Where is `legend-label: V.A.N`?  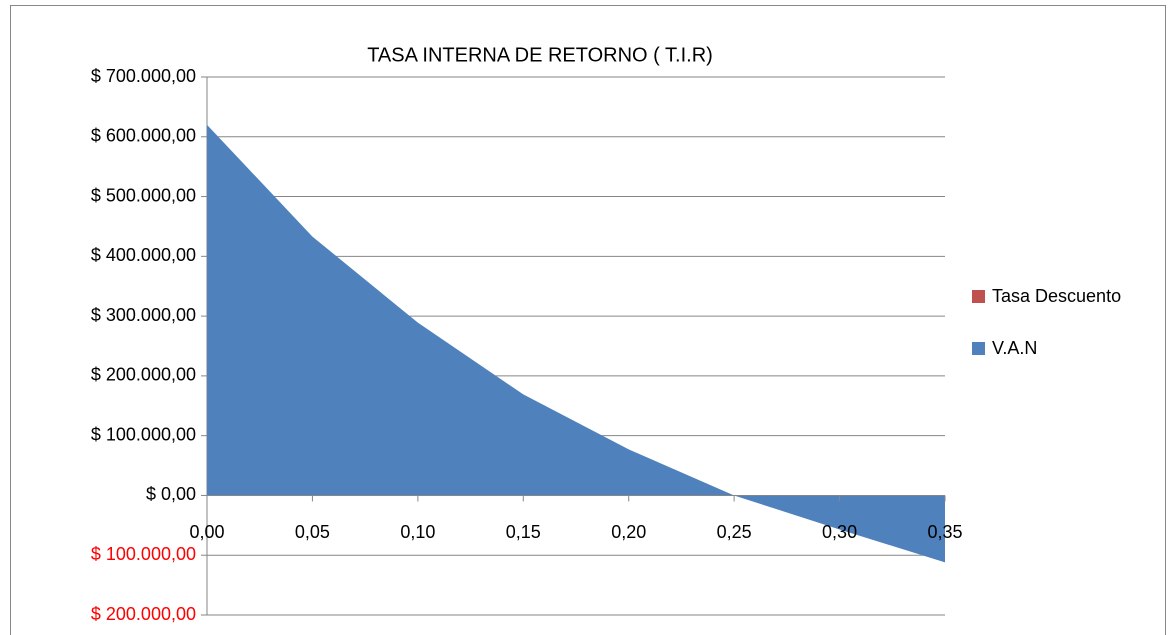 legend-label: V.A.N is located at coordinates (1014, 348).